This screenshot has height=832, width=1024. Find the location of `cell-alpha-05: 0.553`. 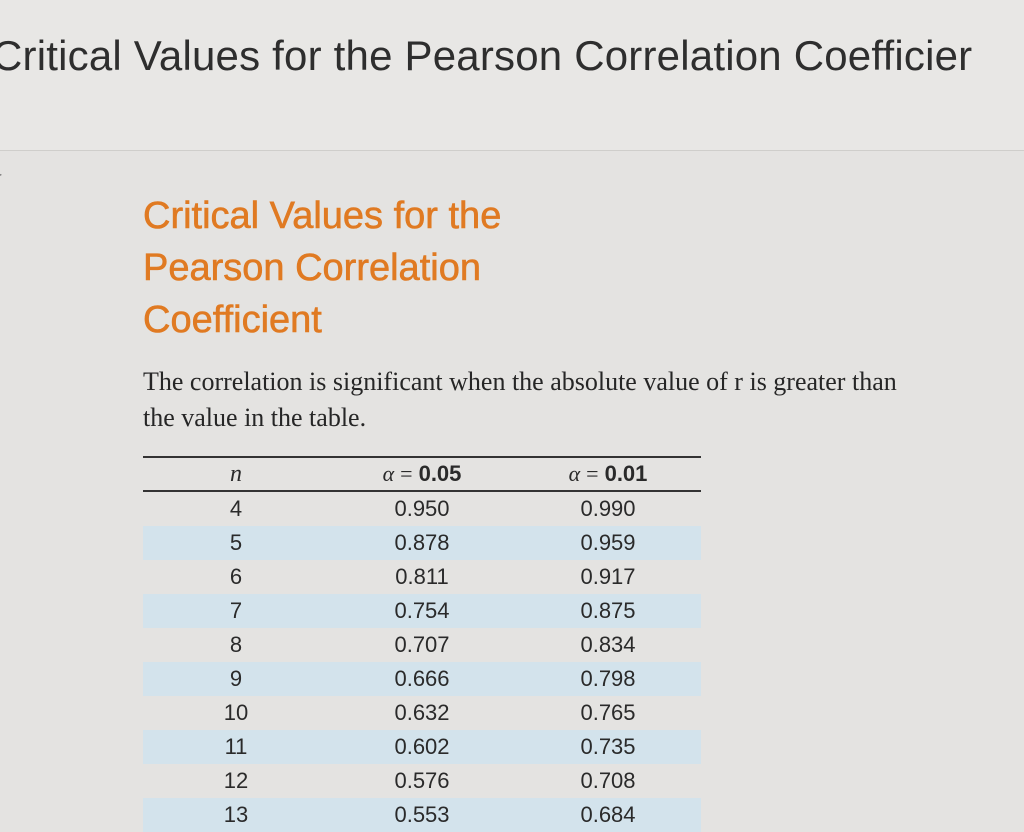

cell-alpha-05: 0.553 is located at coordinates (422, 814).